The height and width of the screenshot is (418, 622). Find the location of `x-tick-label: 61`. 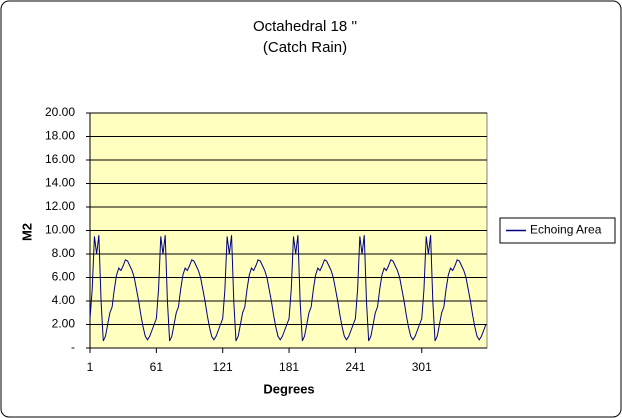

x-tick-label: 61 is located at coordinates (157, 367).